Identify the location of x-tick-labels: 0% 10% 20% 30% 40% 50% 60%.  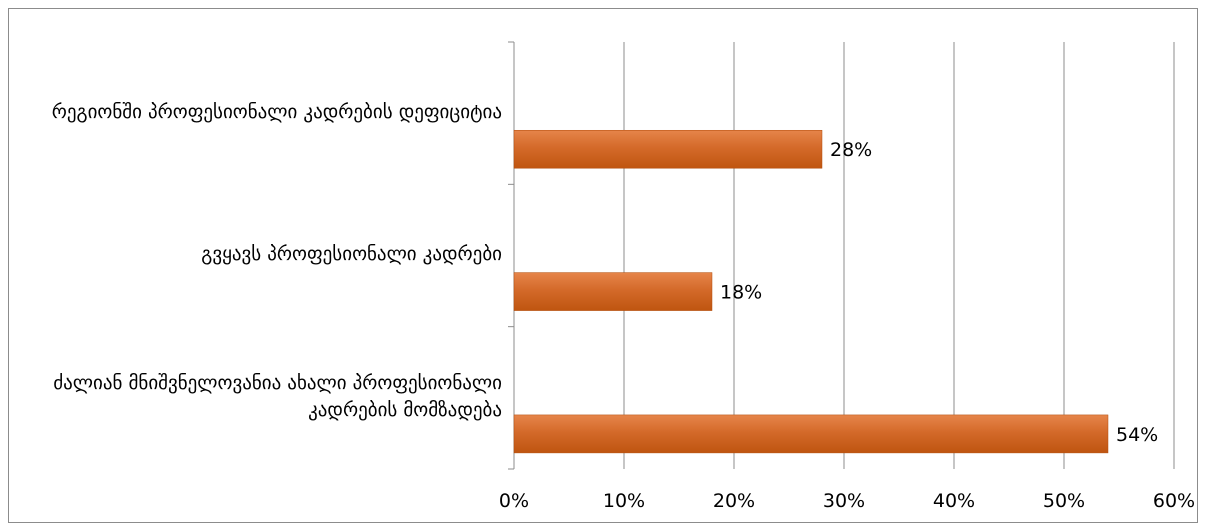
(847, 501).